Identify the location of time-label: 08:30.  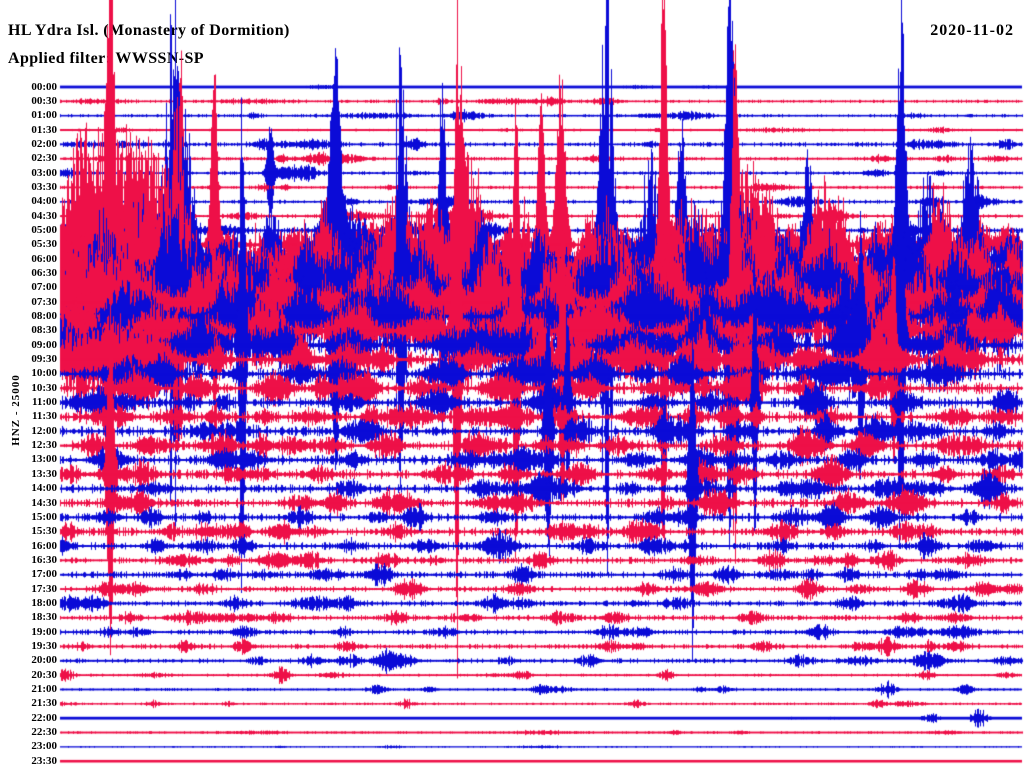
(44, 330).